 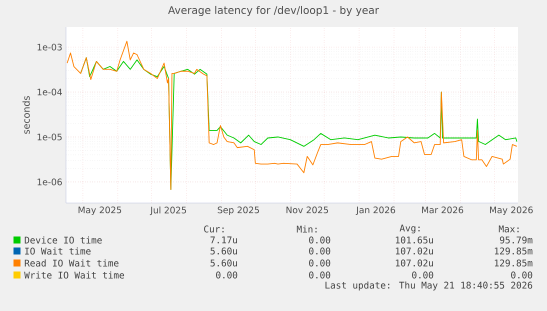 What do you see at coordinates (58, 251) in the screenshot?
I see `legend-label: IO Wait time` at bounding box center [58, 251].